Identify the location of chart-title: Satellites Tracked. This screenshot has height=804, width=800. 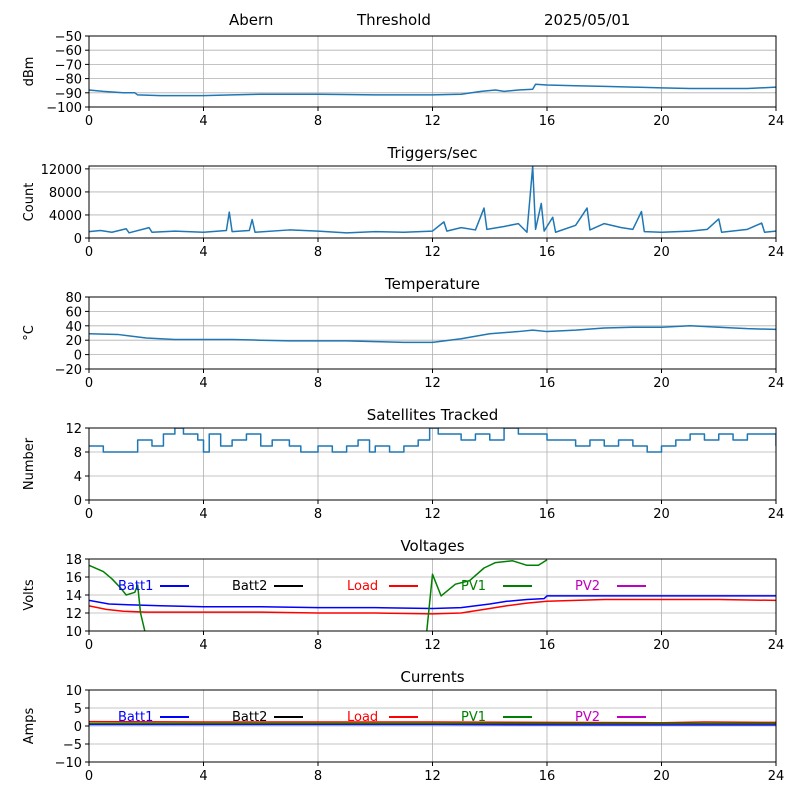
(432, 415).